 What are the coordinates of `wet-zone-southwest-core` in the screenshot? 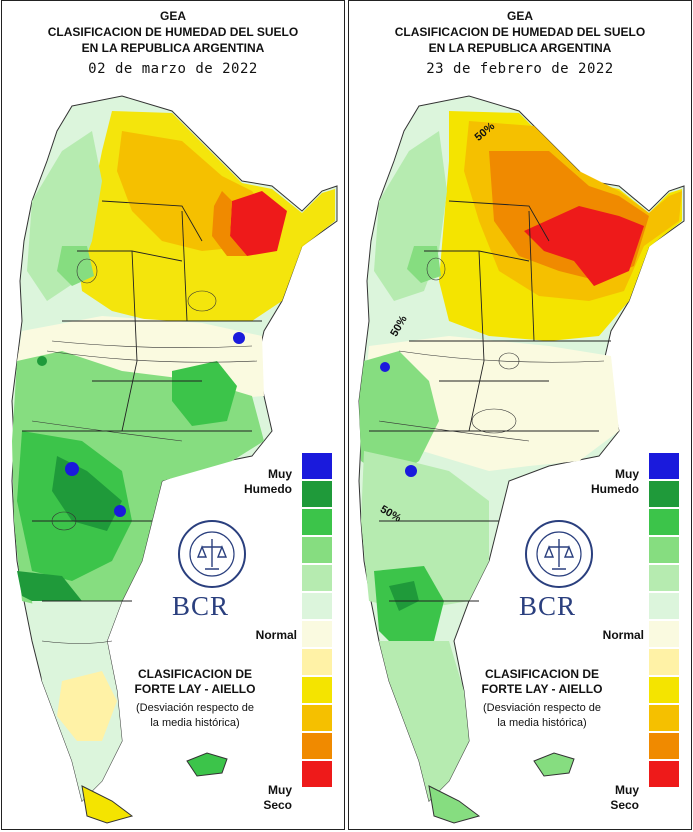 It's located at (404, 596).